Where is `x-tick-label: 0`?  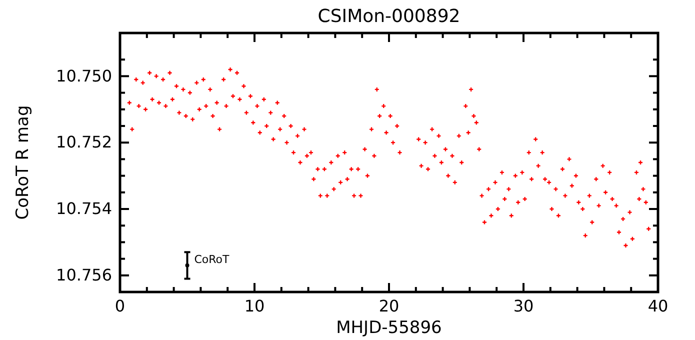 x-tick-label: 0 is located at coordinates (120, 306).